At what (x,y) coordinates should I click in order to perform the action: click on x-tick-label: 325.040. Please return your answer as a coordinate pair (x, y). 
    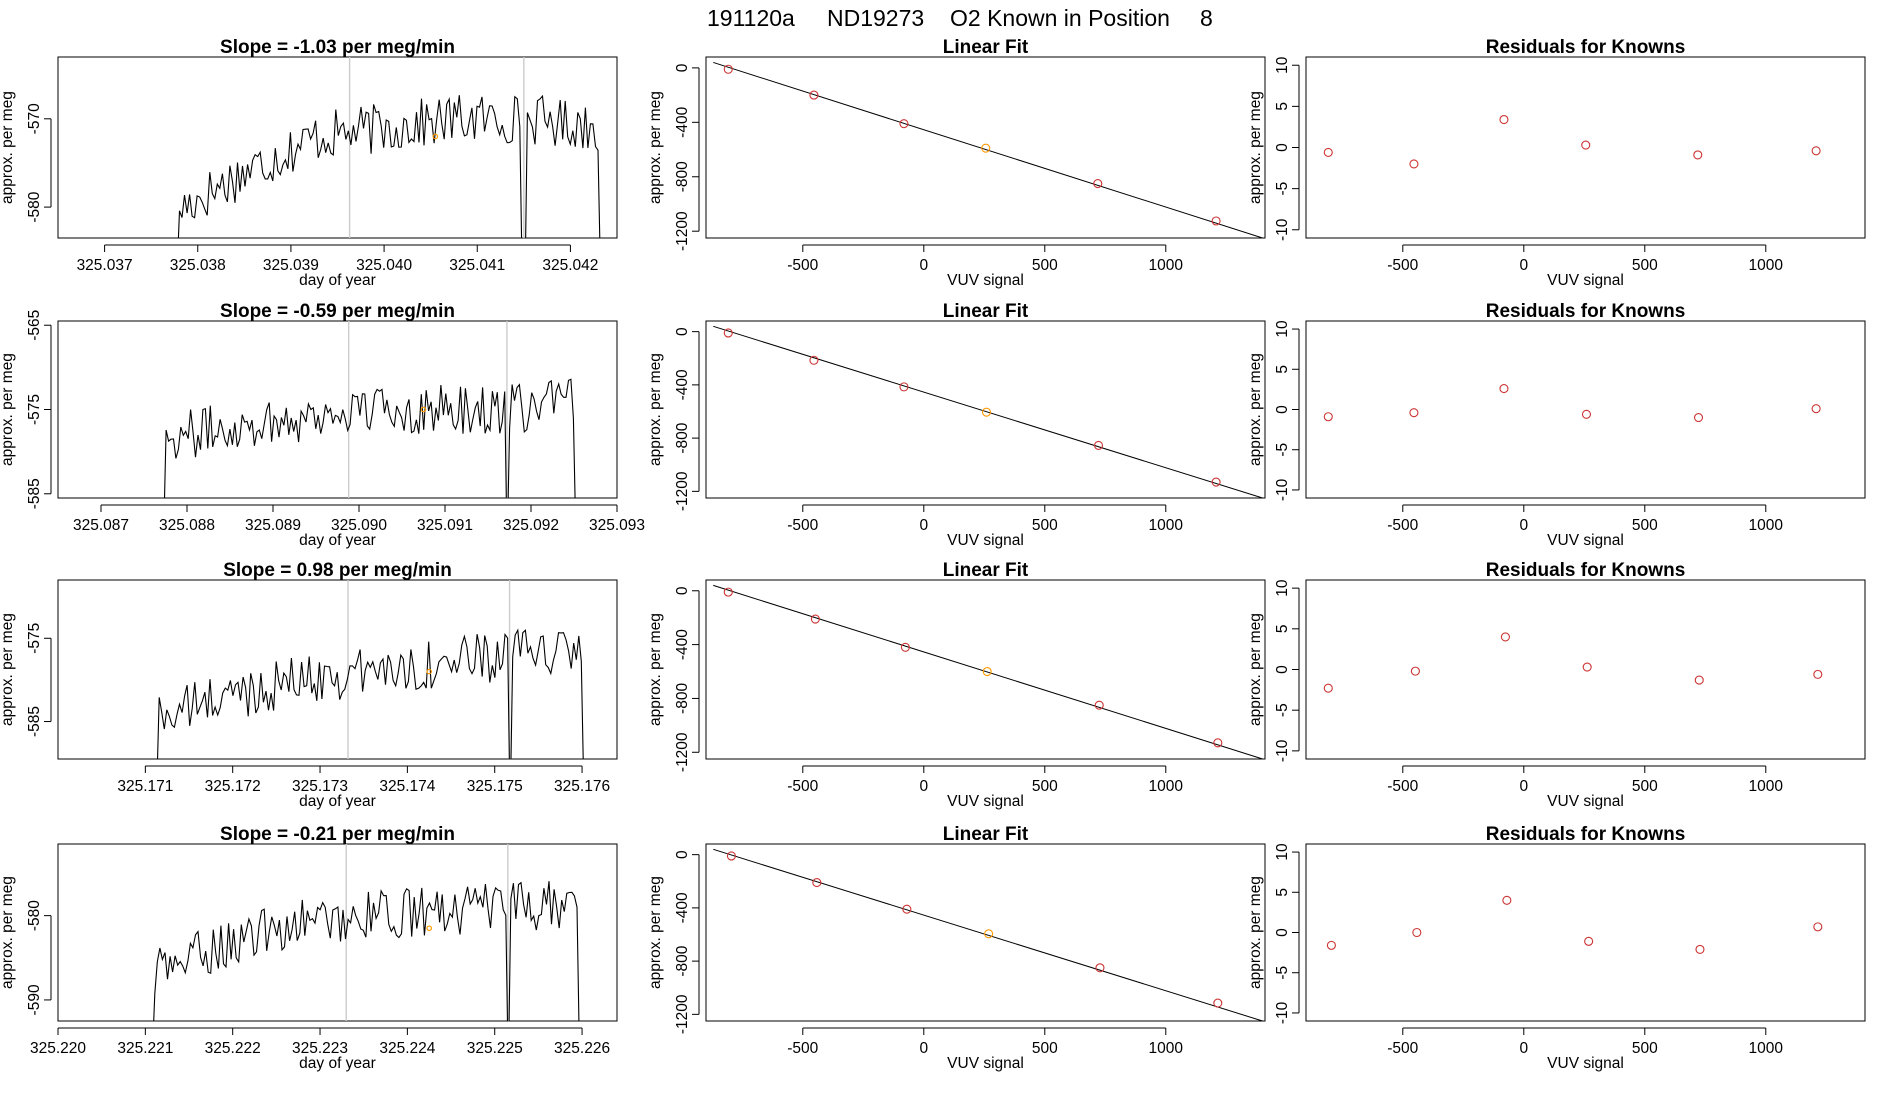
    Looking at the image, I should click on (384, 265).